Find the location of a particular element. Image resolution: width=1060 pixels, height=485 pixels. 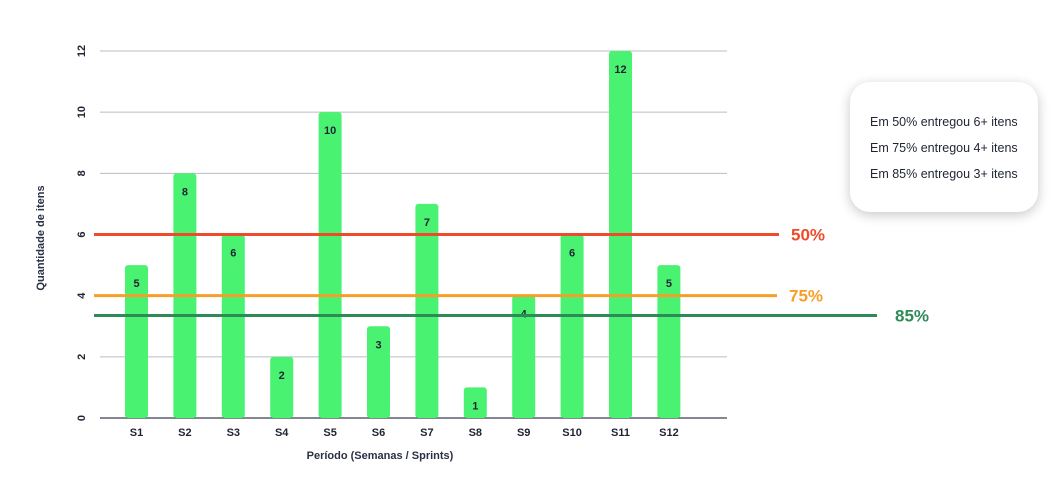

x-axis-title: Período (Semanas / Sprints) is located at coordinates (380, 456).